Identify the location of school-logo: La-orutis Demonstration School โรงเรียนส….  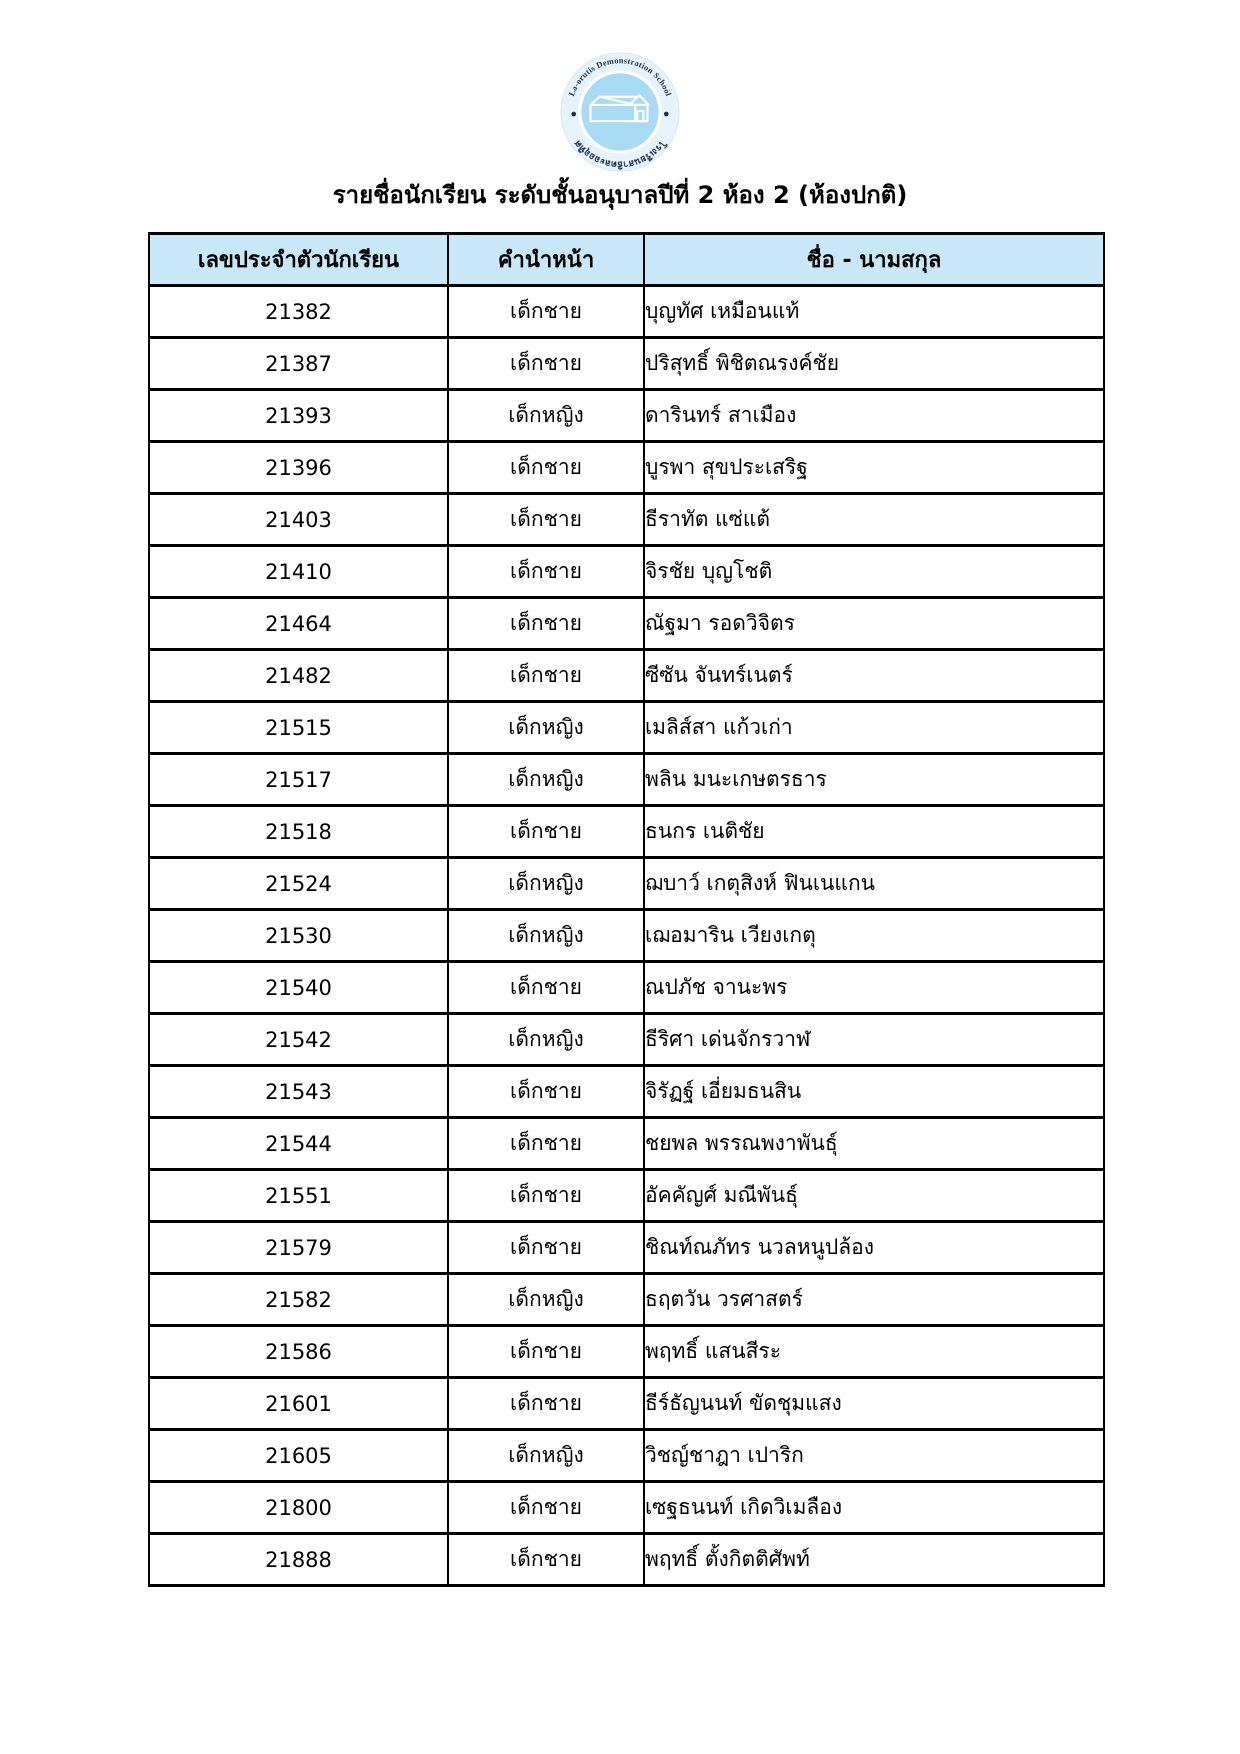
(620, 86).